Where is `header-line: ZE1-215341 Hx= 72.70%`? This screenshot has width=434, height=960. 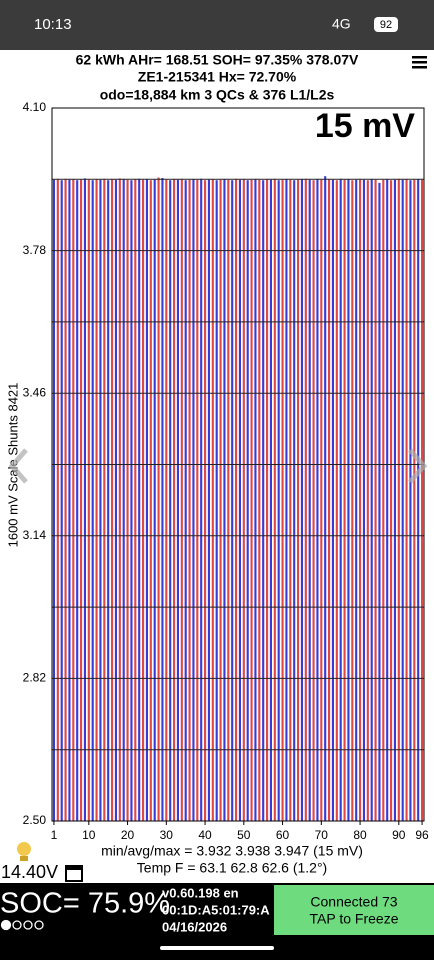 header-line: ZE1-215341 Hx= 72.70% is located at coordinates (217, 77).